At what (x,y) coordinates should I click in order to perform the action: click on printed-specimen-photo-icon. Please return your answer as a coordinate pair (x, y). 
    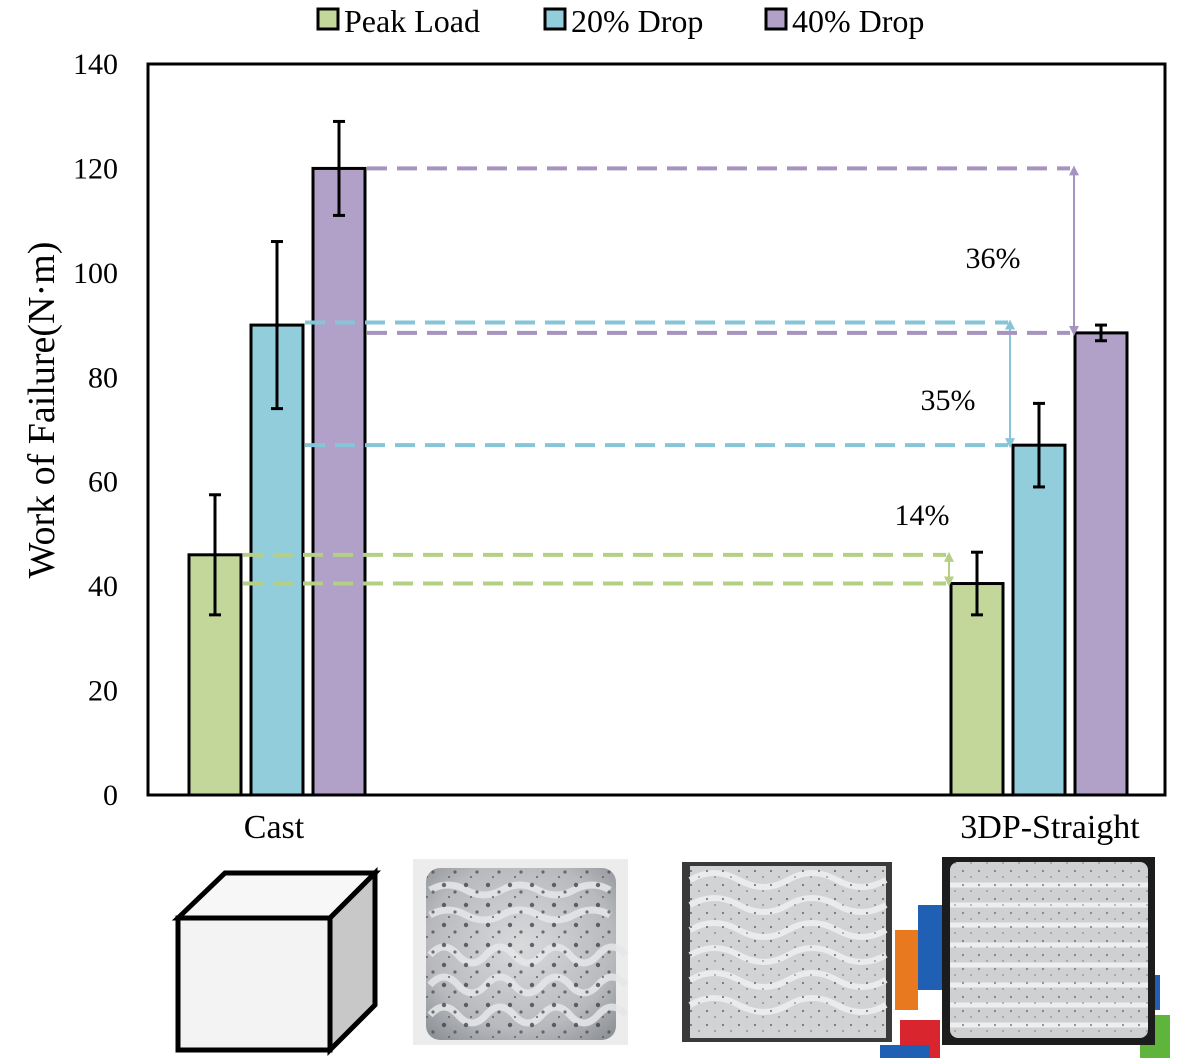
    Looking at the image, I should click on (521, 952).